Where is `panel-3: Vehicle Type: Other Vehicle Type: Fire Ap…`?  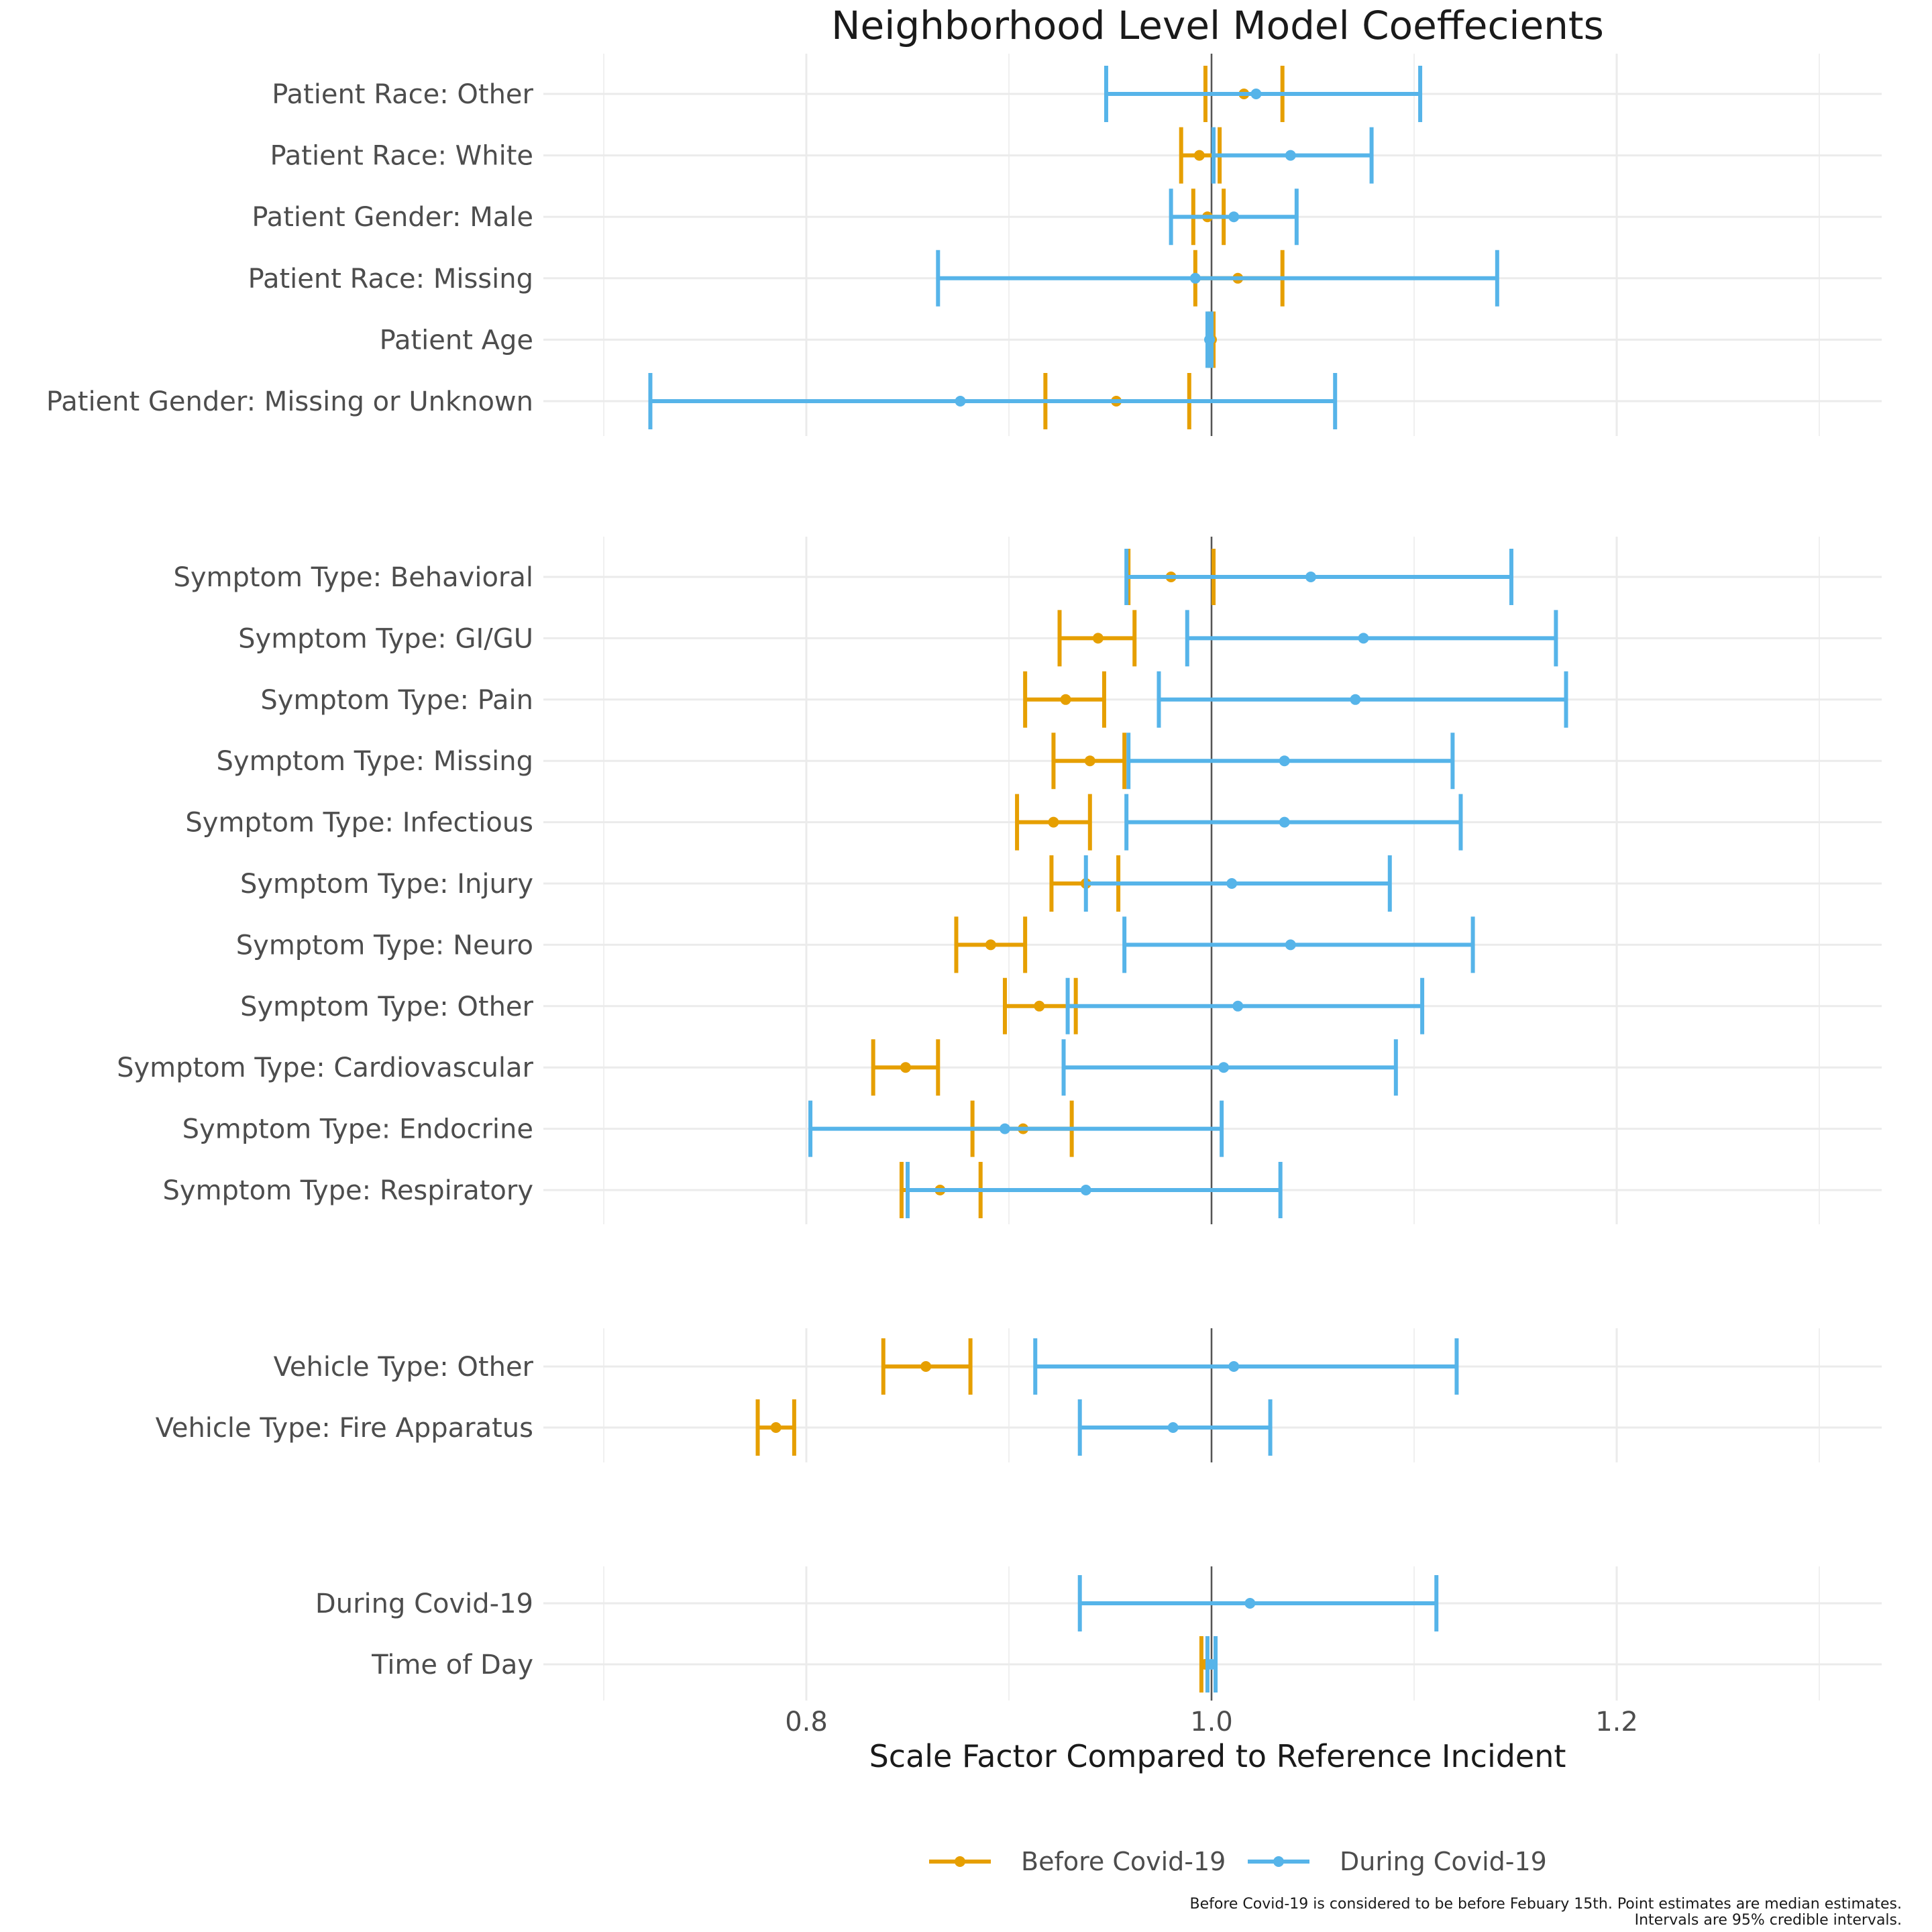
panel-3: Vehicle Type: Other Vehicle Type: Fire Ap… is located at coordinates (1019, 1395).